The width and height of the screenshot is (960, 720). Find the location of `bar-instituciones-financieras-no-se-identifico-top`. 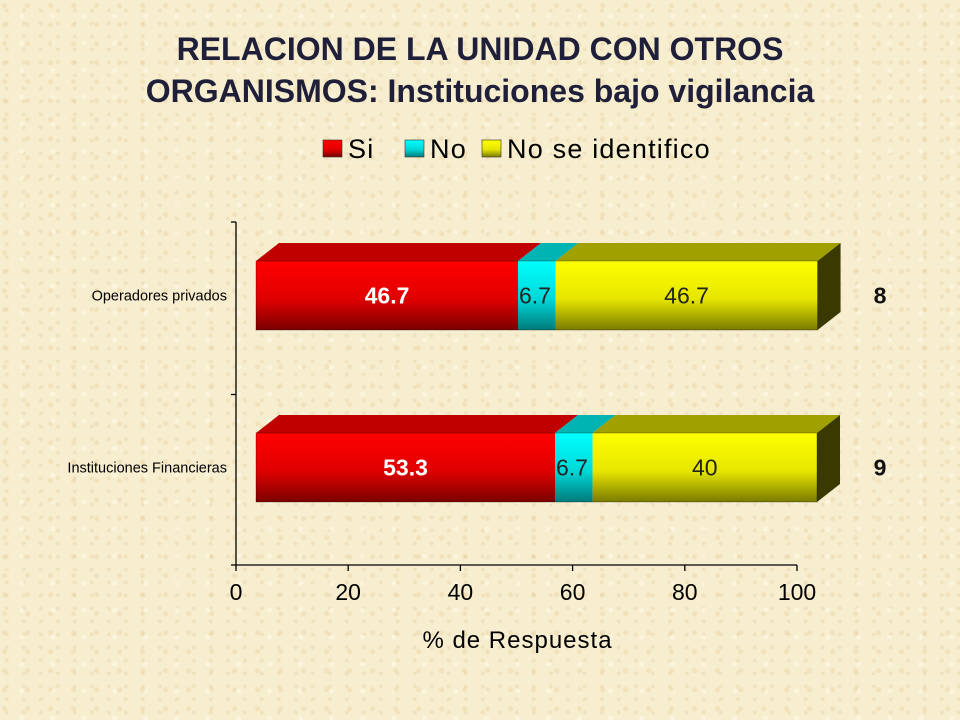

bar-instituciones-financieras-no-se-identifico-top is located at coordinates (716, 424).